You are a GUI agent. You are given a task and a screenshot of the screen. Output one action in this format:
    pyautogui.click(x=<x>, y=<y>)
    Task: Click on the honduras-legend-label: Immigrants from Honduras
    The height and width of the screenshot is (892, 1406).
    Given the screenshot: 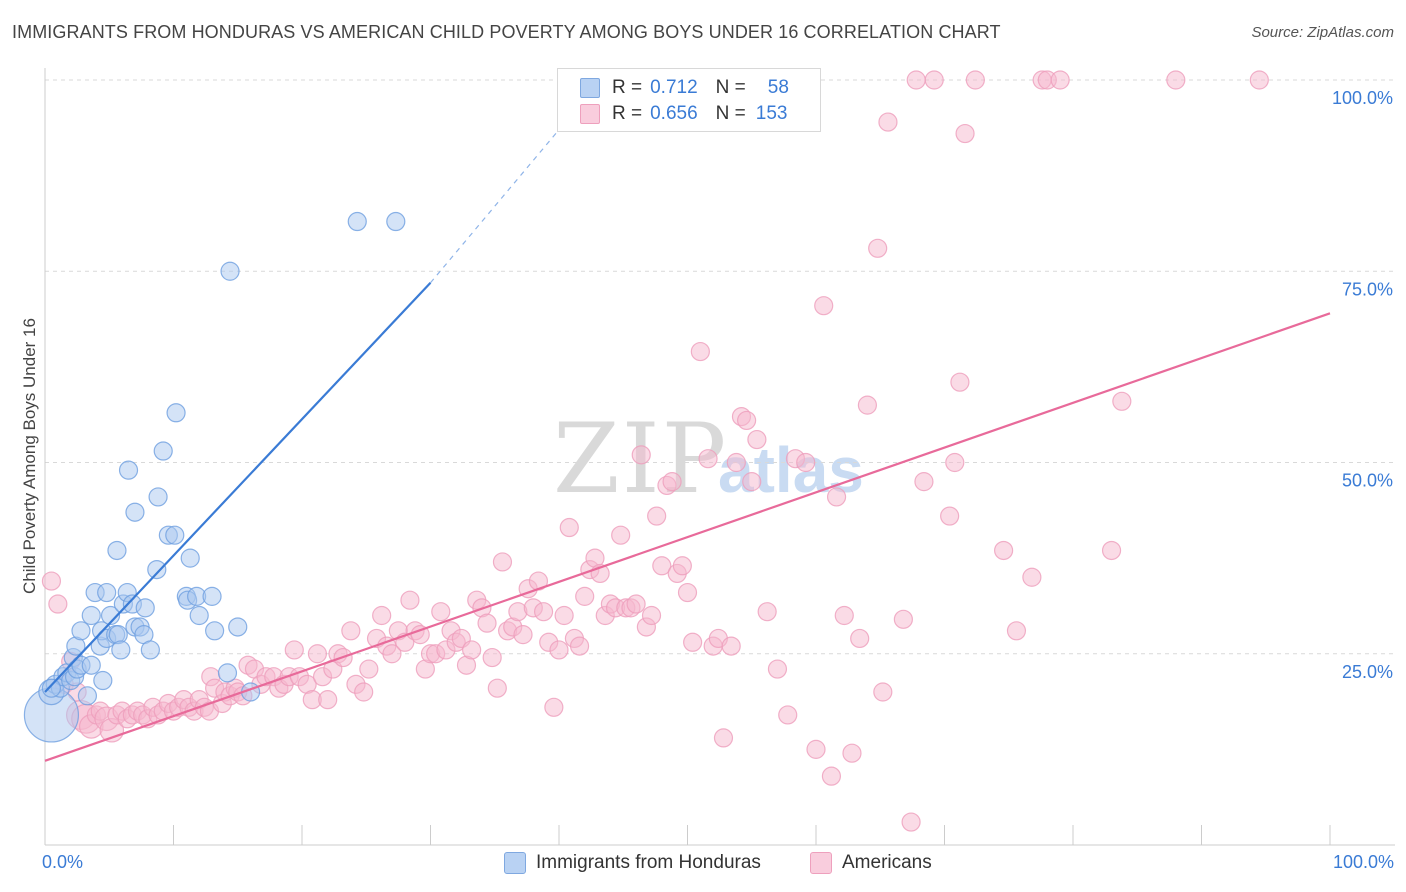 What is the action you would take?
    pyautogui.click(x=648, y=862)
    